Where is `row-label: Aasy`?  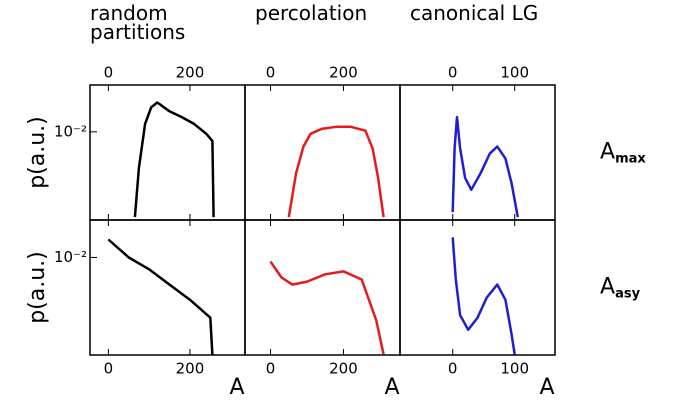 row-label: Aasy is located at coordinates (620, 288).